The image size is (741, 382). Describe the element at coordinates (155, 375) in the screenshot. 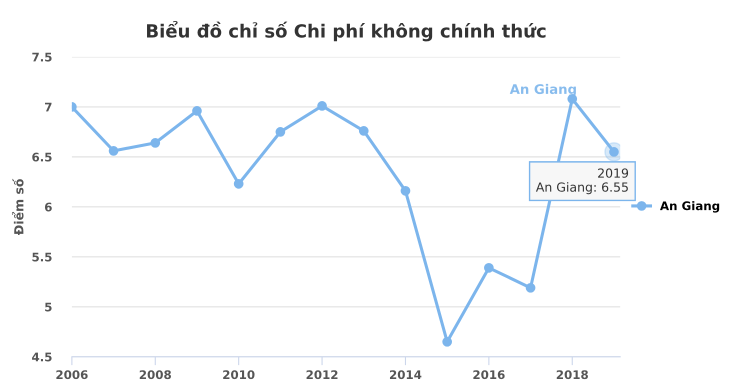

I see `x-tick-label: 2008` at that location.